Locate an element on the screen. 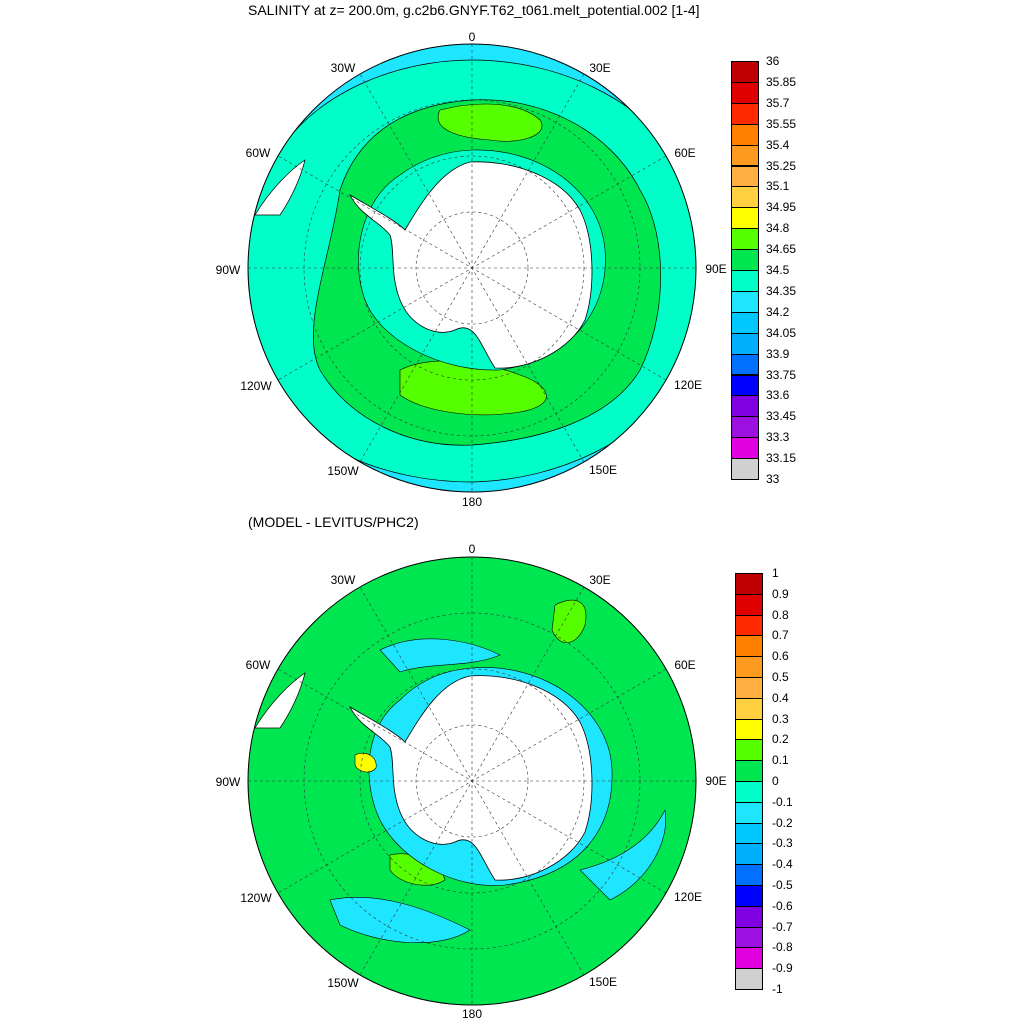 The image size is (1024, 1024). top-lon-label: 90W is located at coordinates (228, 270).